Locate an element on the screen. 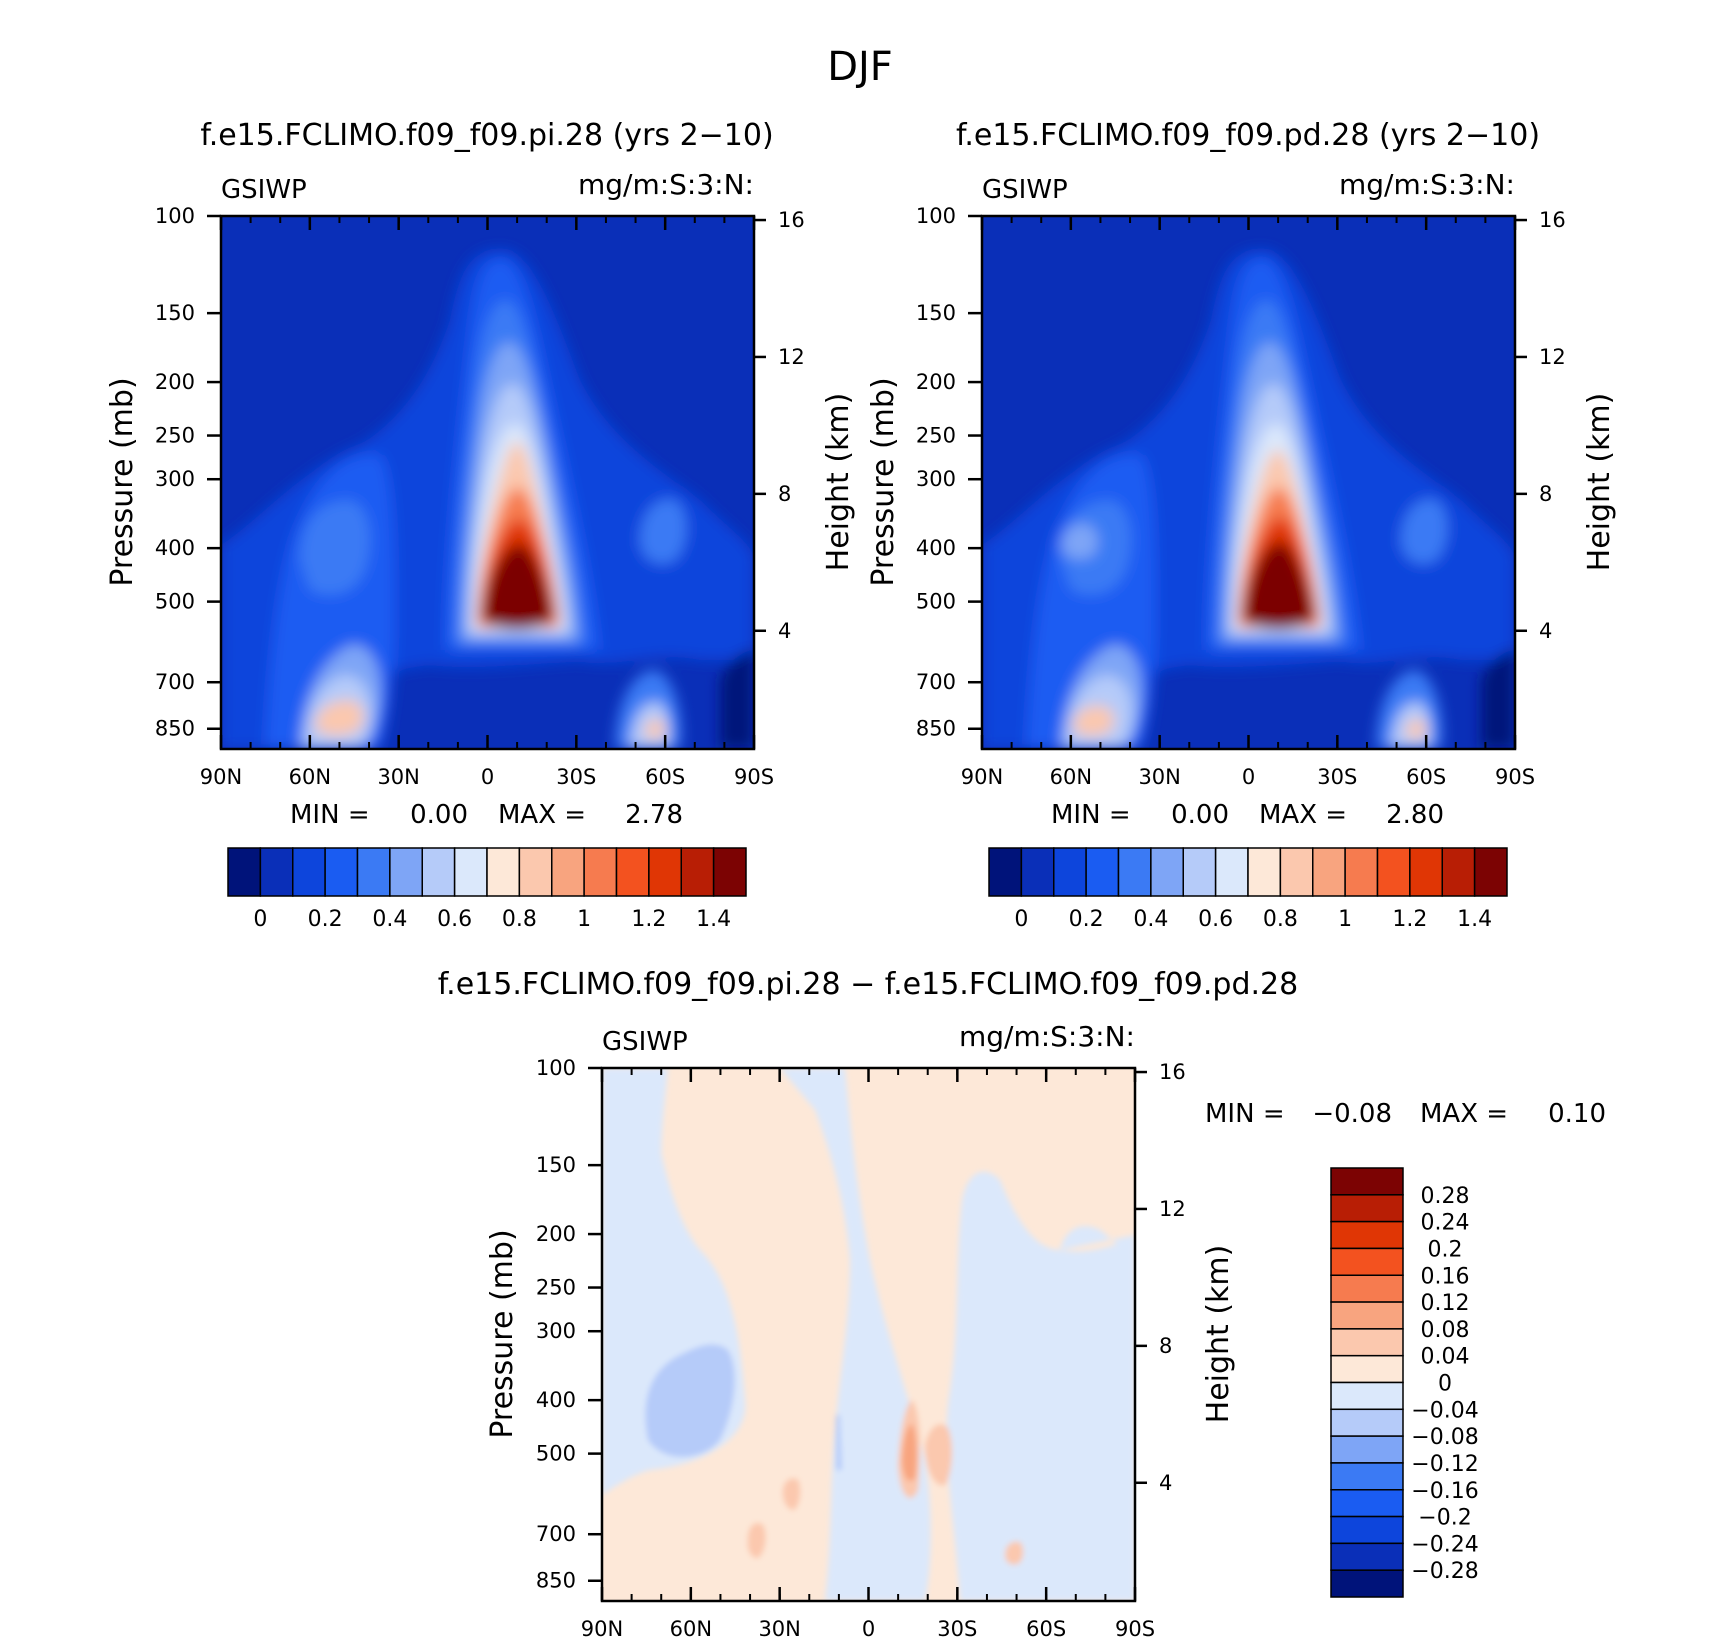  panel-pi-y2label: Height (km) is located at coordinates (838, 482).